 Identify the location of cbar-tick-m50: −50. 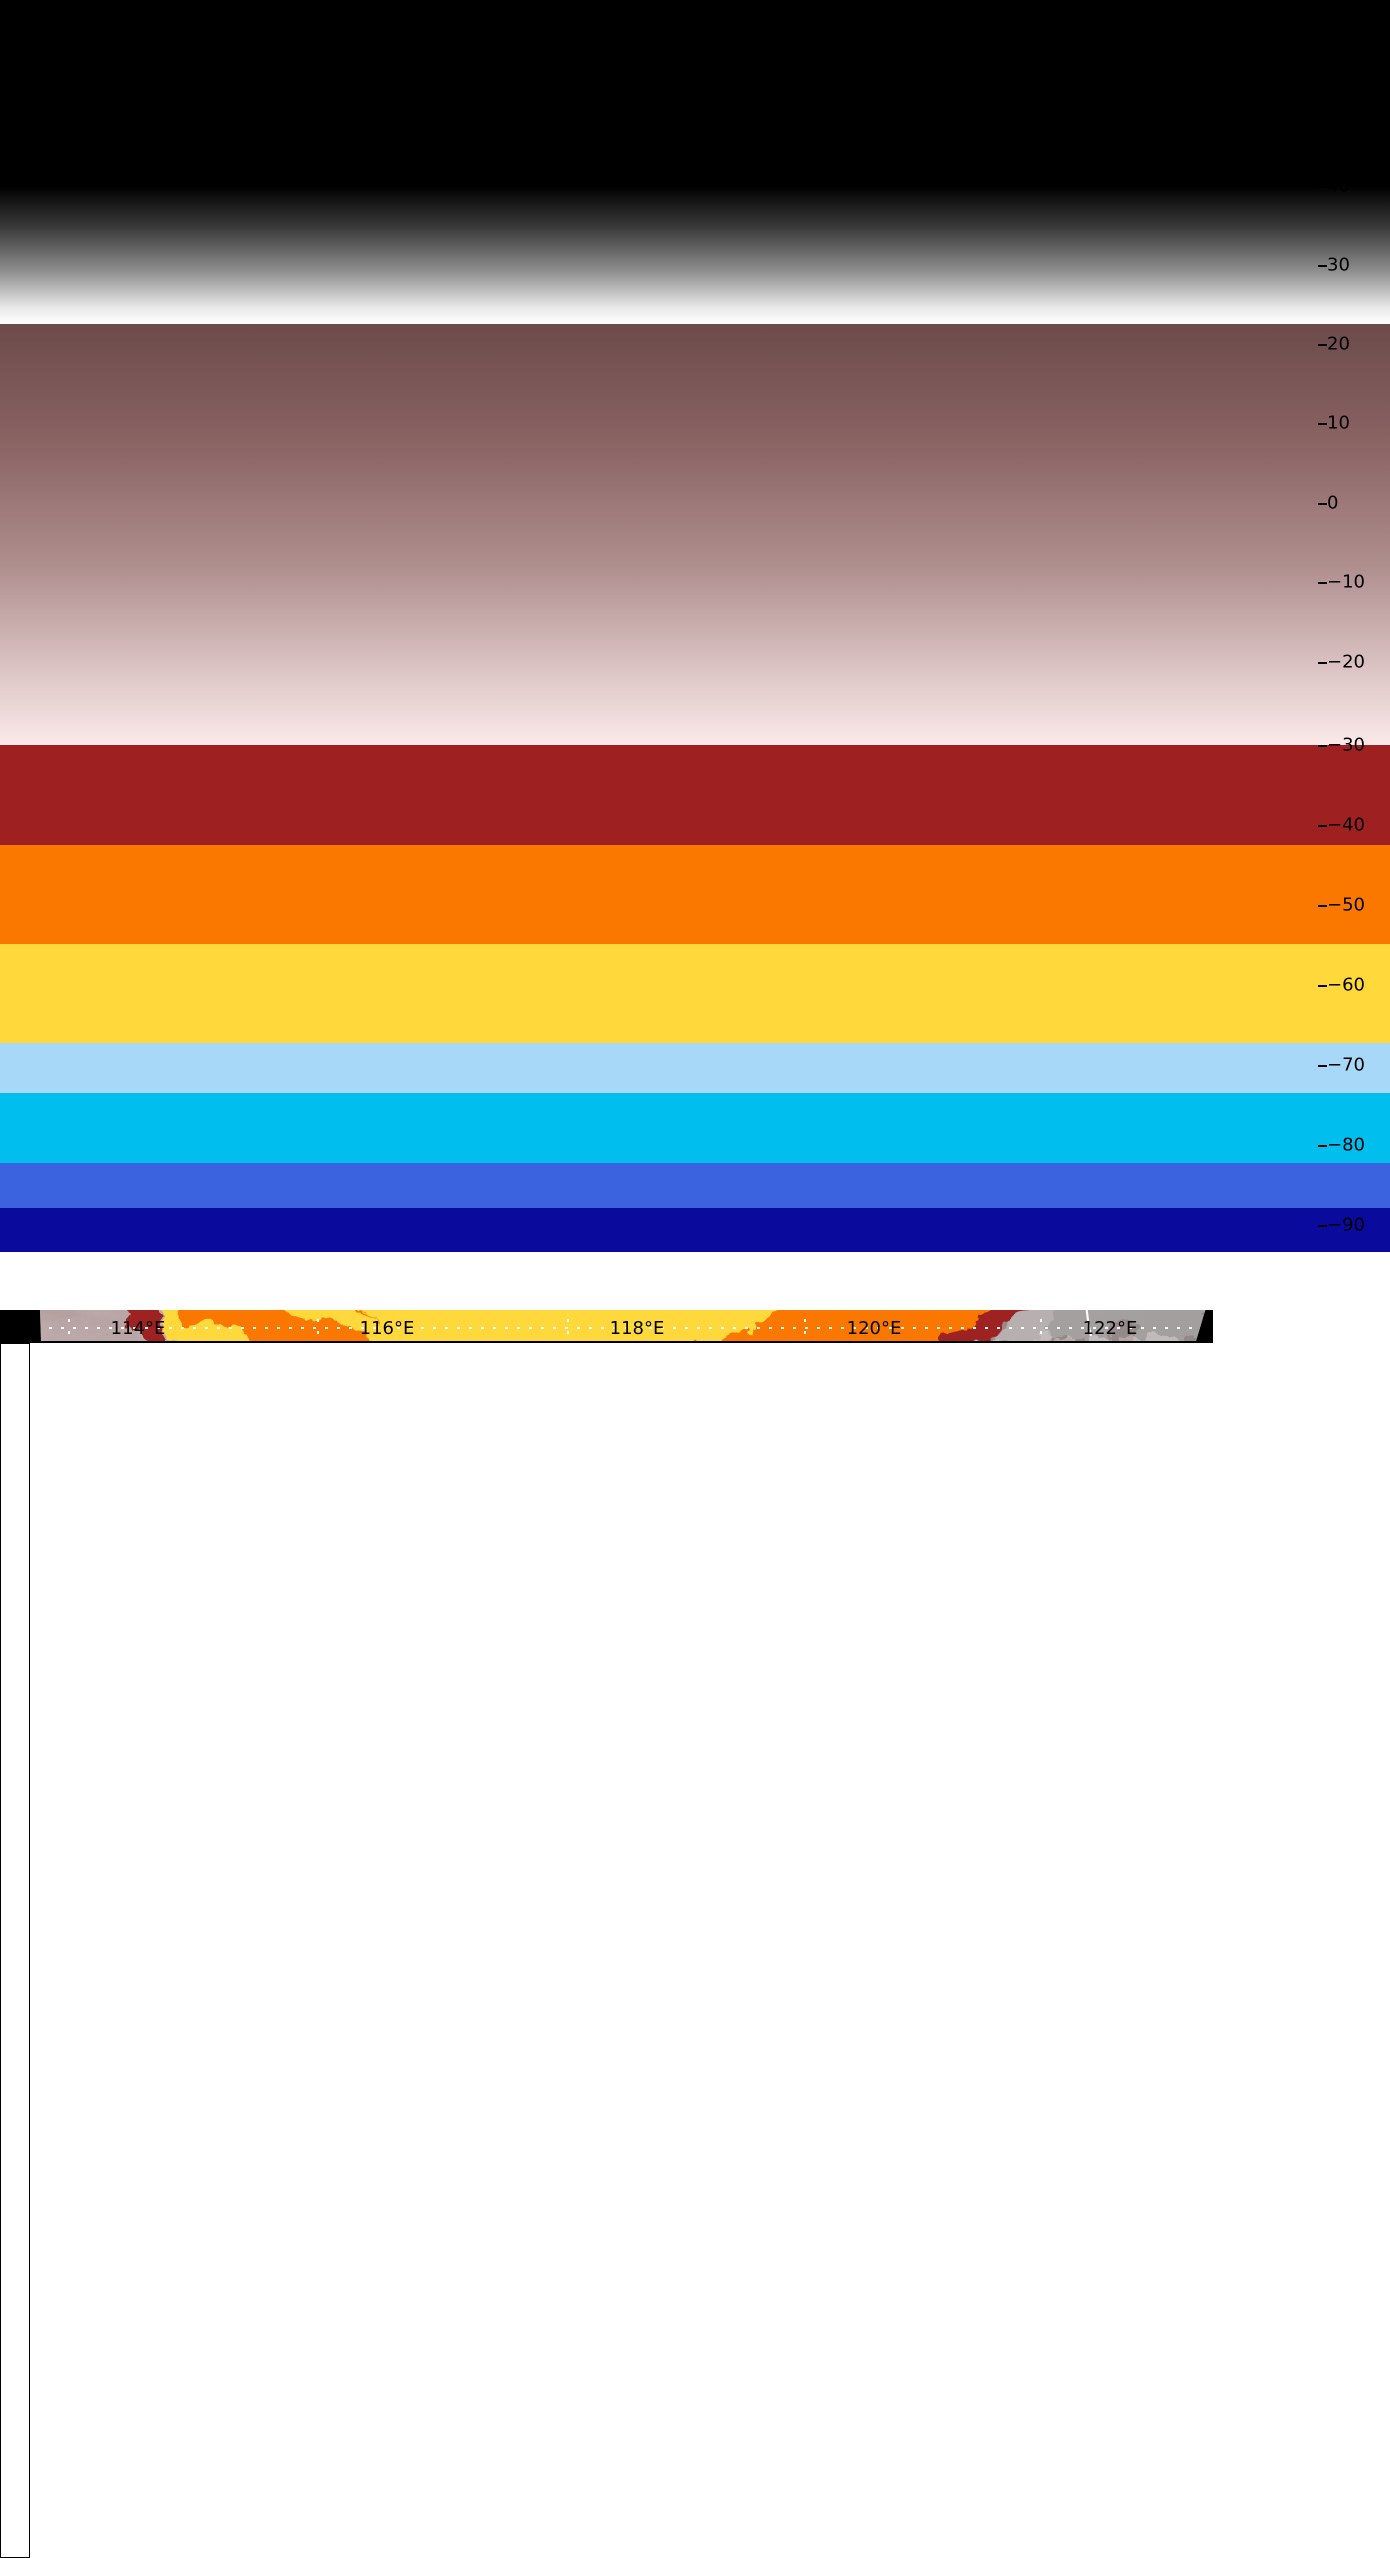
(1346, 905).